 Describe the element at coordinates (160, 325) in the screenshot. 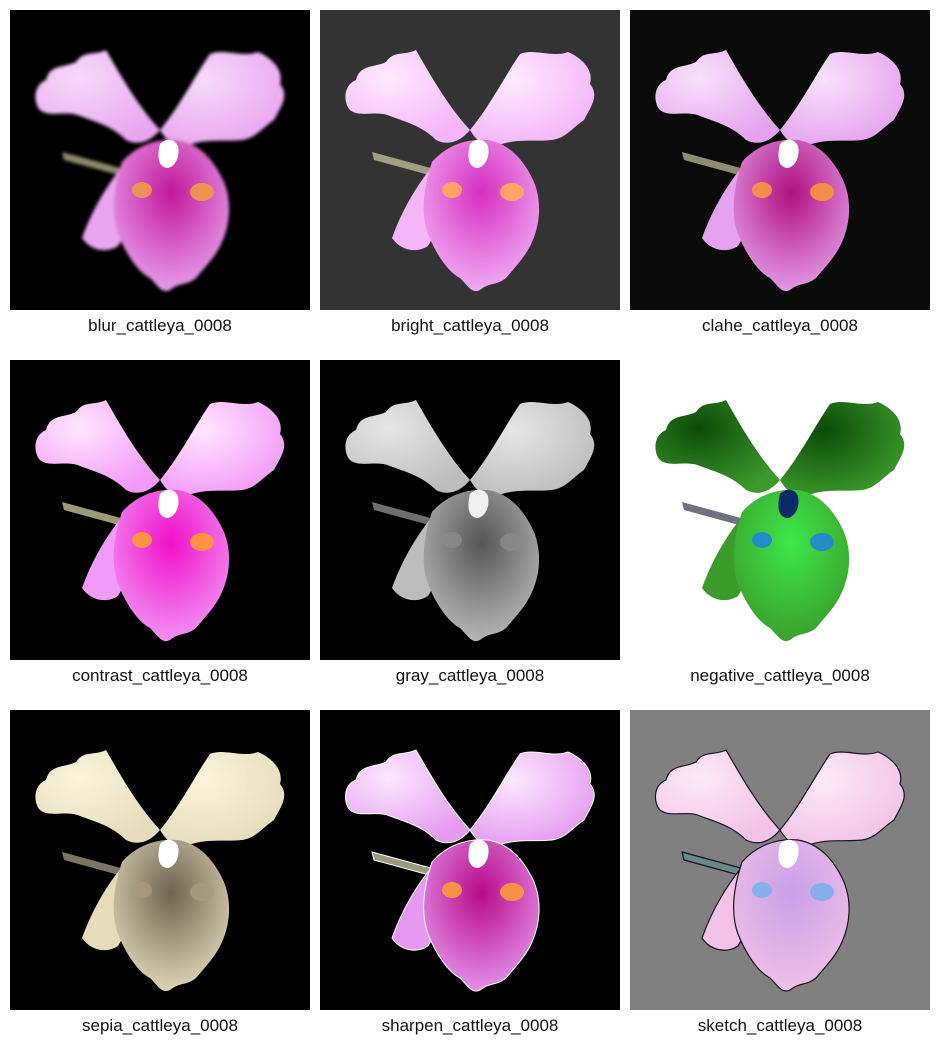

I see `image-caption: blur_cattleya_0008` at that location.